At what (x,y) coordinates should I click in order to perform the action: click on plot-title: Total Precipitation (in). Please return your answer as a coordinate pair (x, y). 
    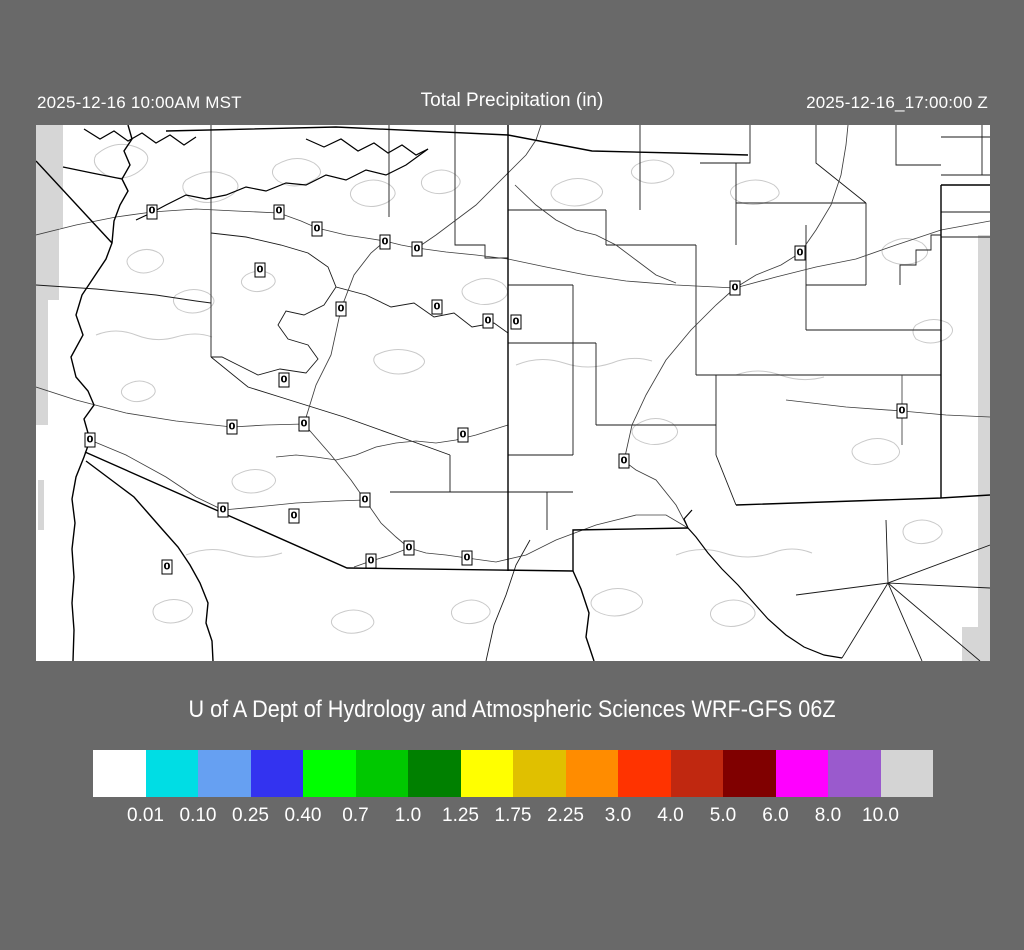
    Looking at the image, I should click on (512, 100).